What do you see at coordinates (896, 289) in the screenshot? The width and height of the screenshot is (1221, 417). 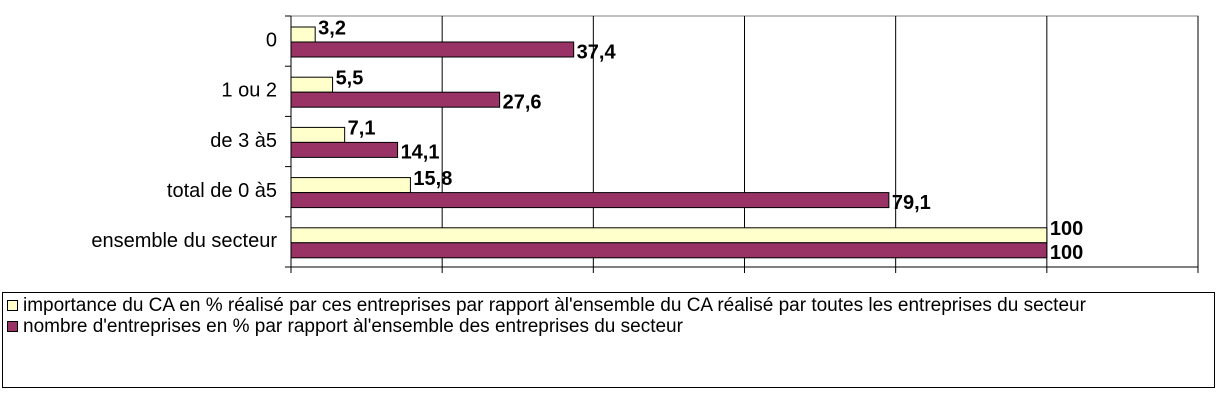 I see `x-tick-label: 80` at bounding box center [896, 289].